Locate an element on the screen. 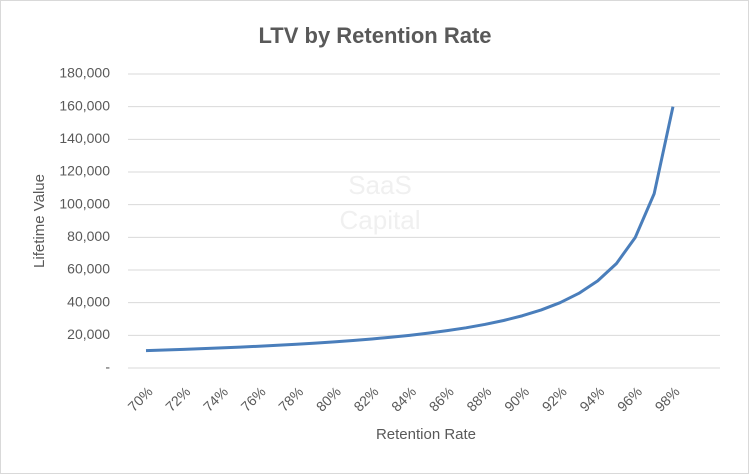 This screenshot has height=475, width=750. watermark: SaaS is located at coordinates (380, 185).